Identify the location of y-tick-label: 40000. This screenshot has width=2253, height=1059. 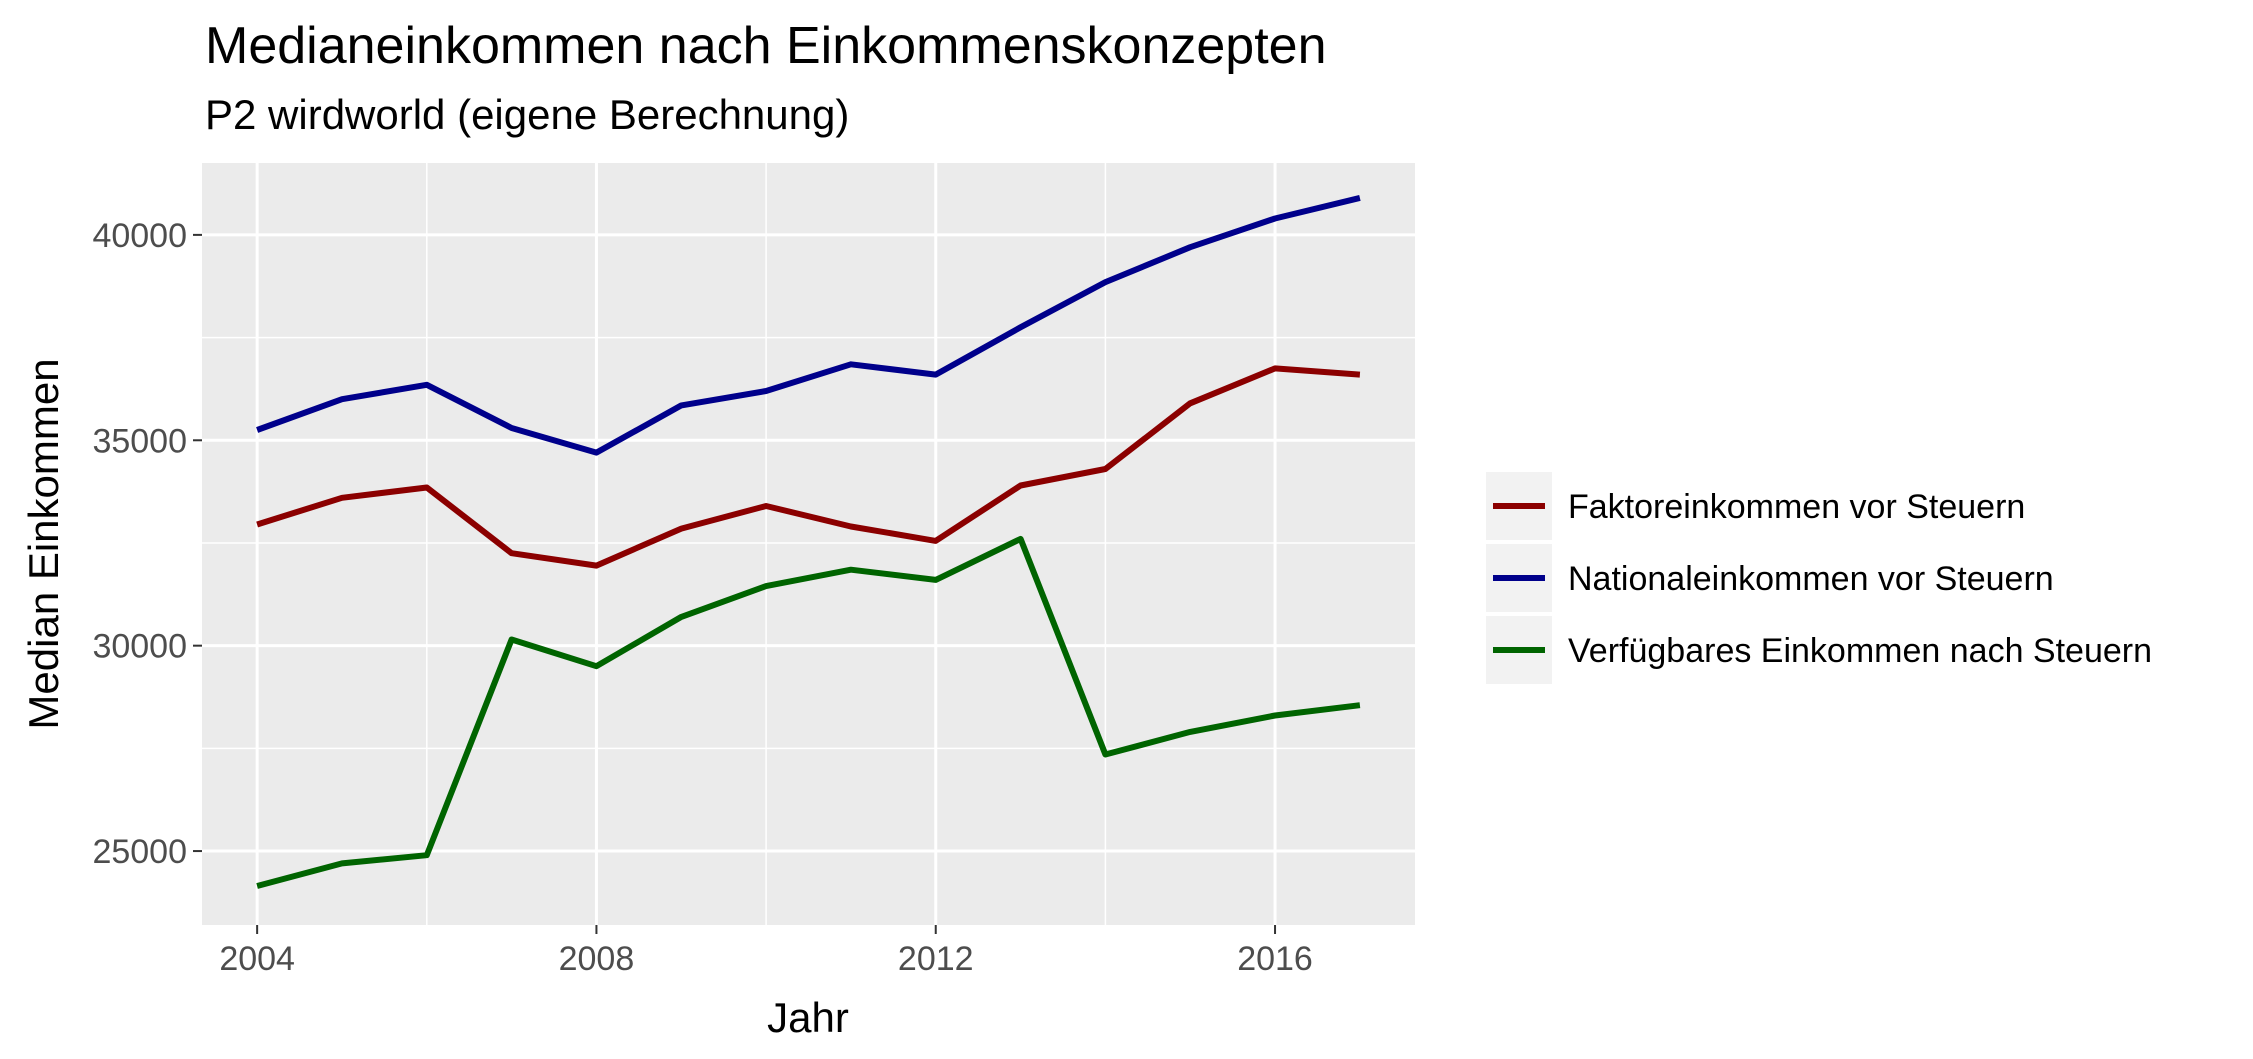
(139, 236).